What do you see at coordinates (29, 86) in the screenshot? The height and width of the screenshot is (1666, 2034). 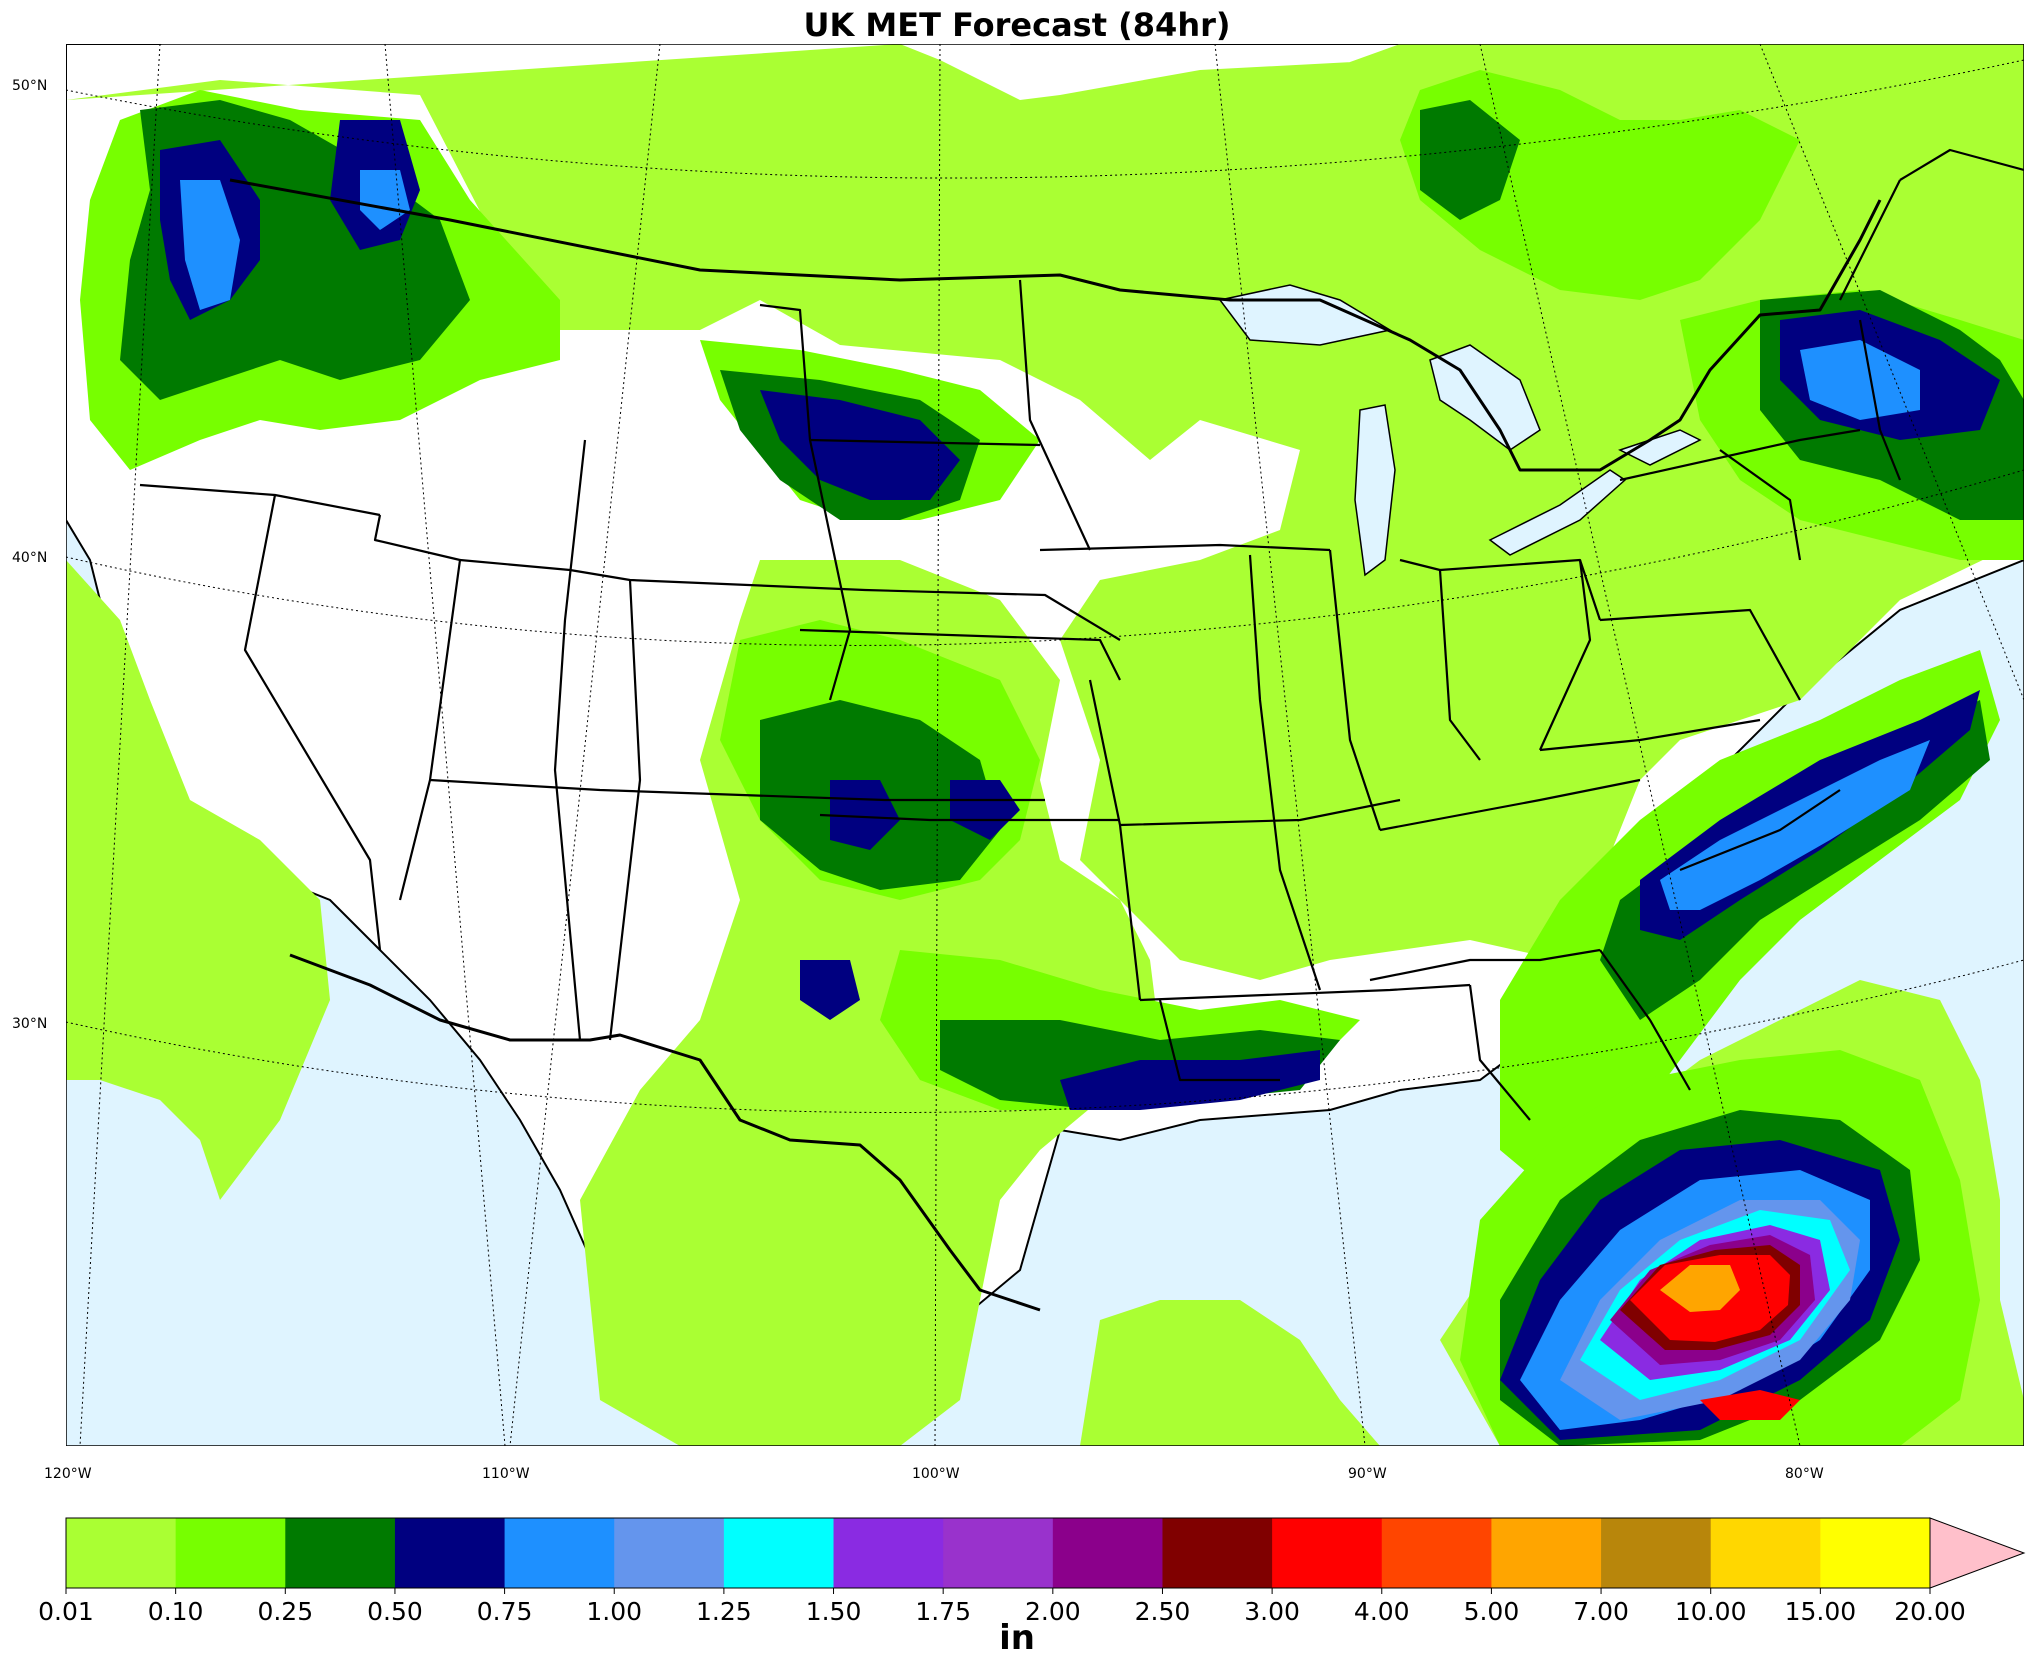 I see `lat-label-50n: 50°N` at bounding box center [29, 86].